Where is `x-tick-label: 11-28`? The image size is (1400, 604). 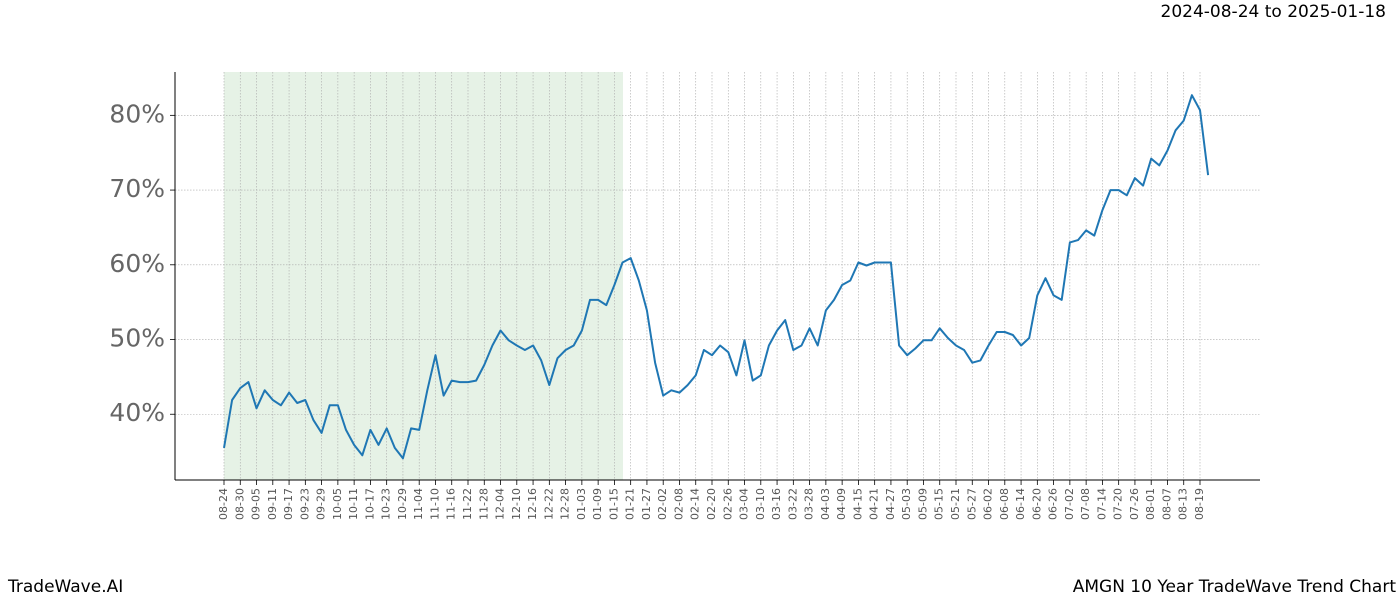 x-tick-label: 11-28 is located at coordinates (483, 504).